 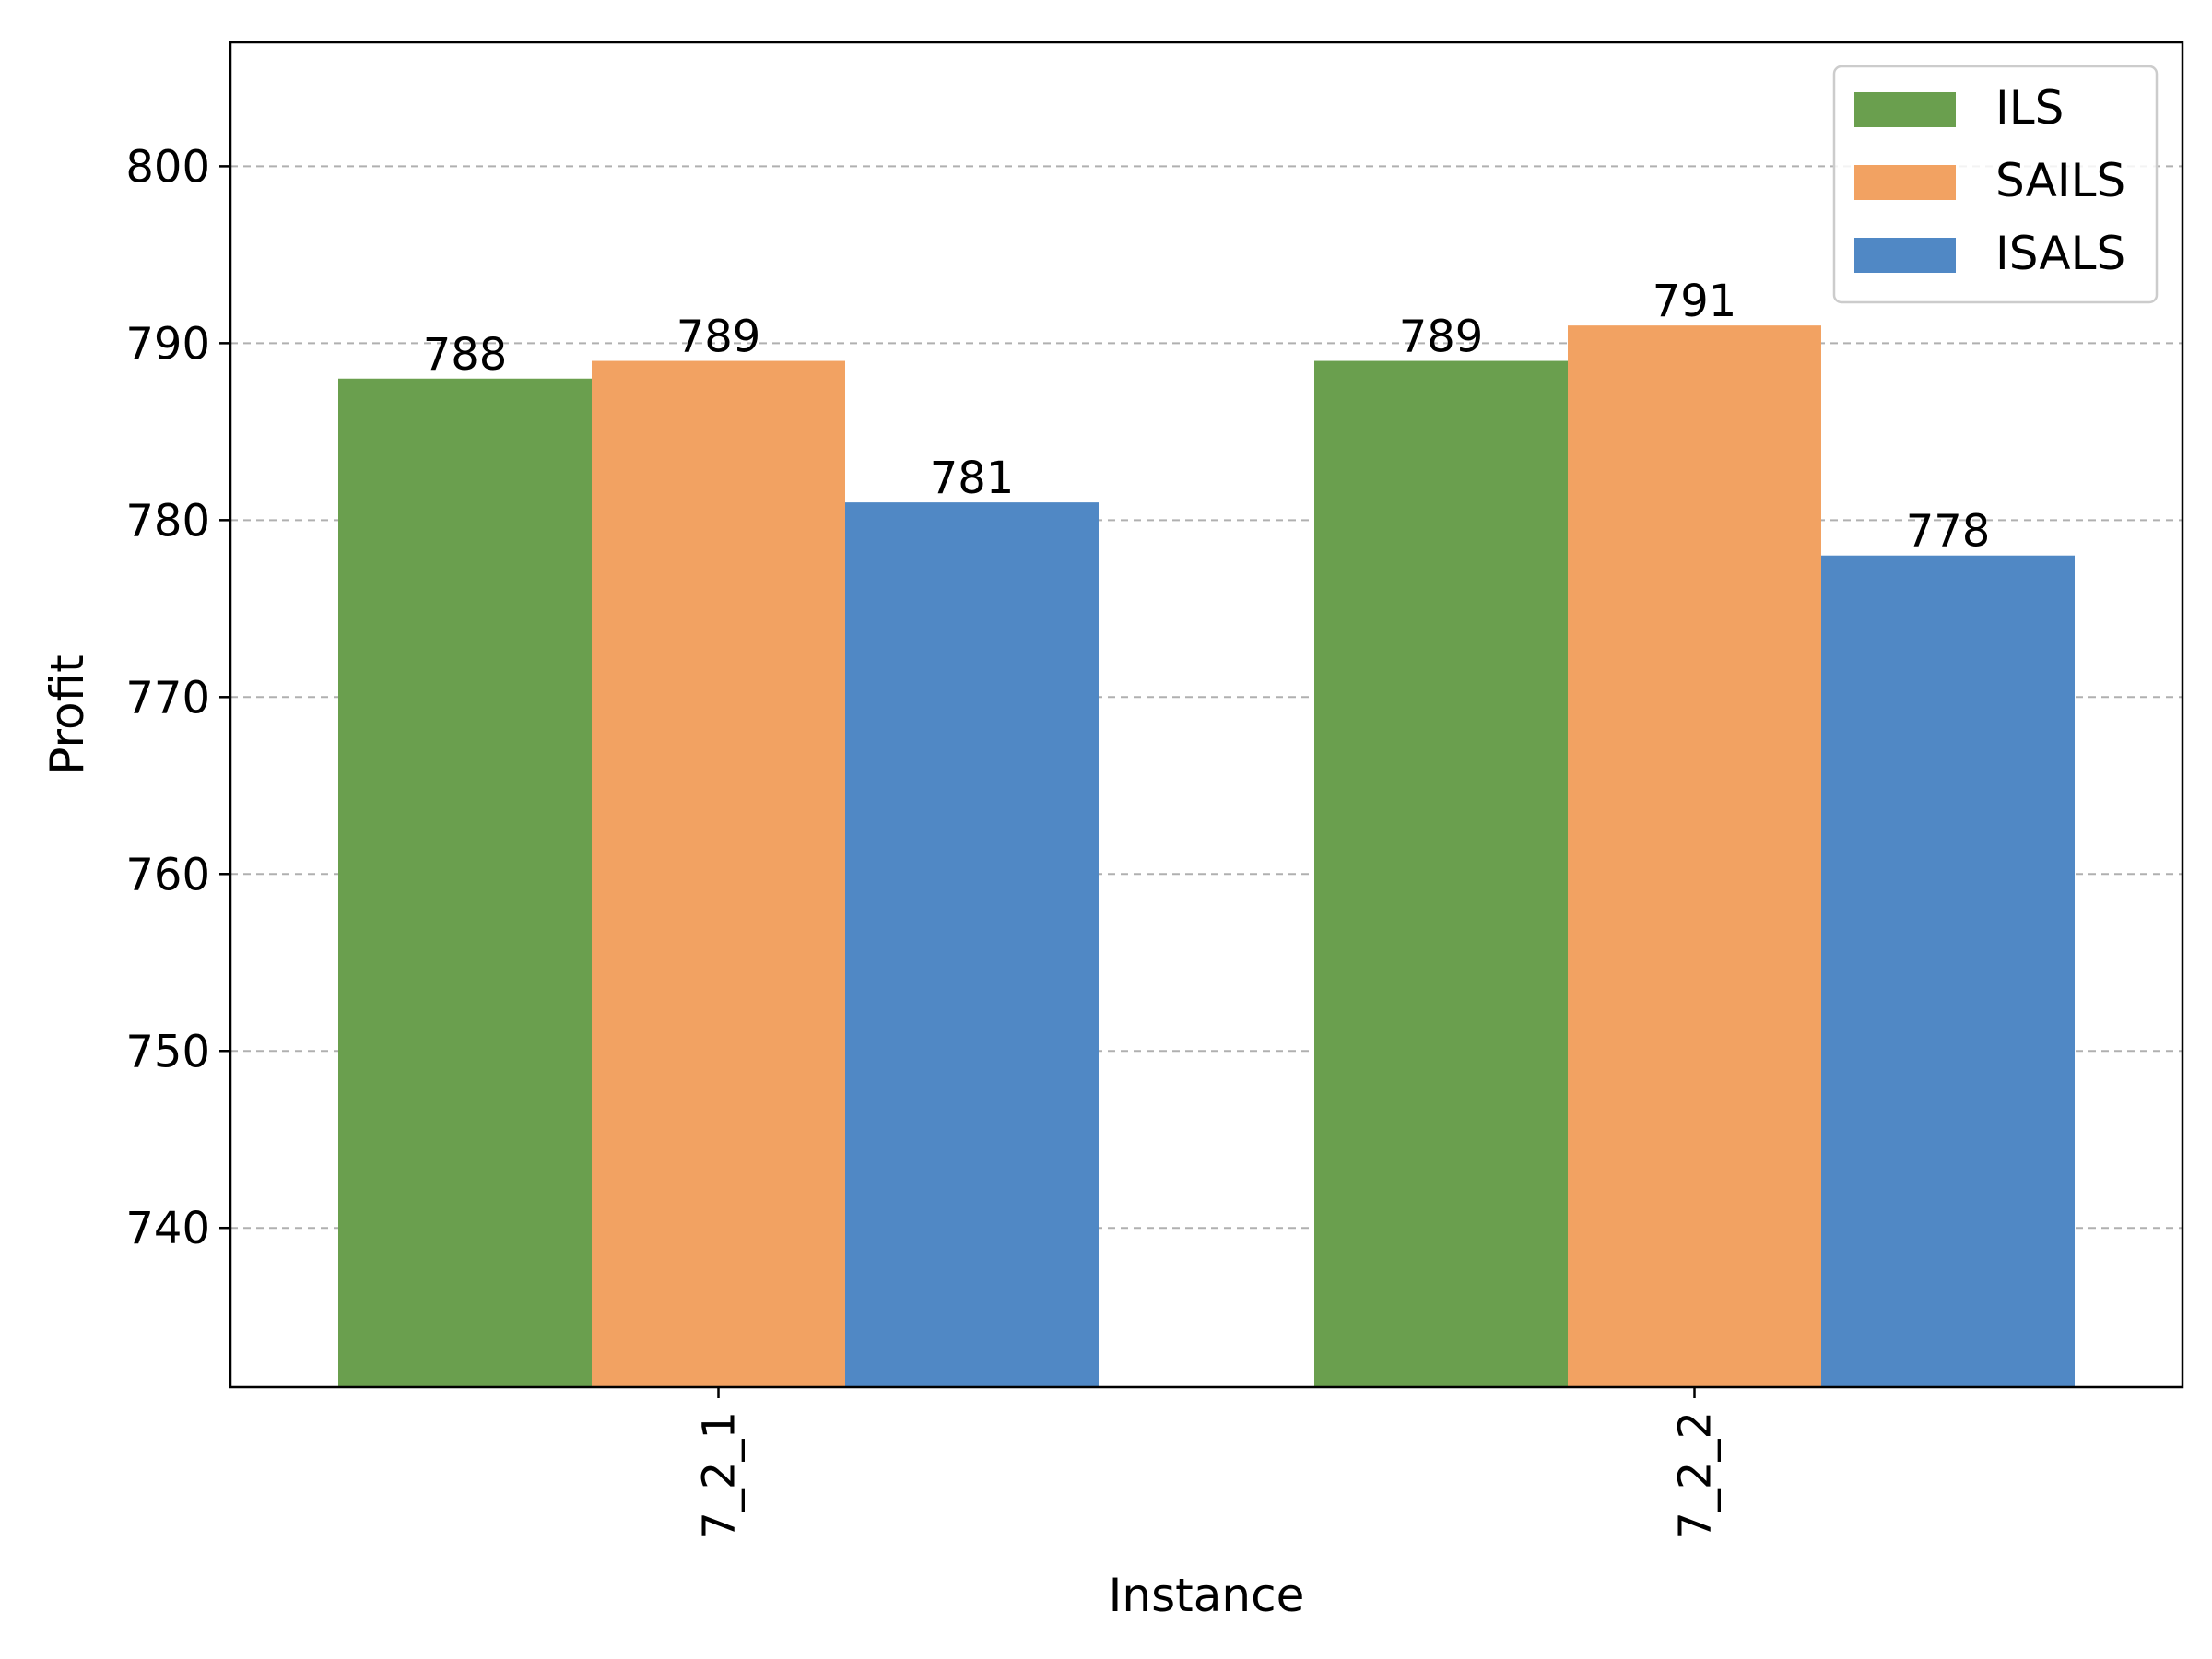 What do you see at coordinates (167, 167) in the screenshot?
I see `y-tick-label: 800` at bounding box center [167, 167].